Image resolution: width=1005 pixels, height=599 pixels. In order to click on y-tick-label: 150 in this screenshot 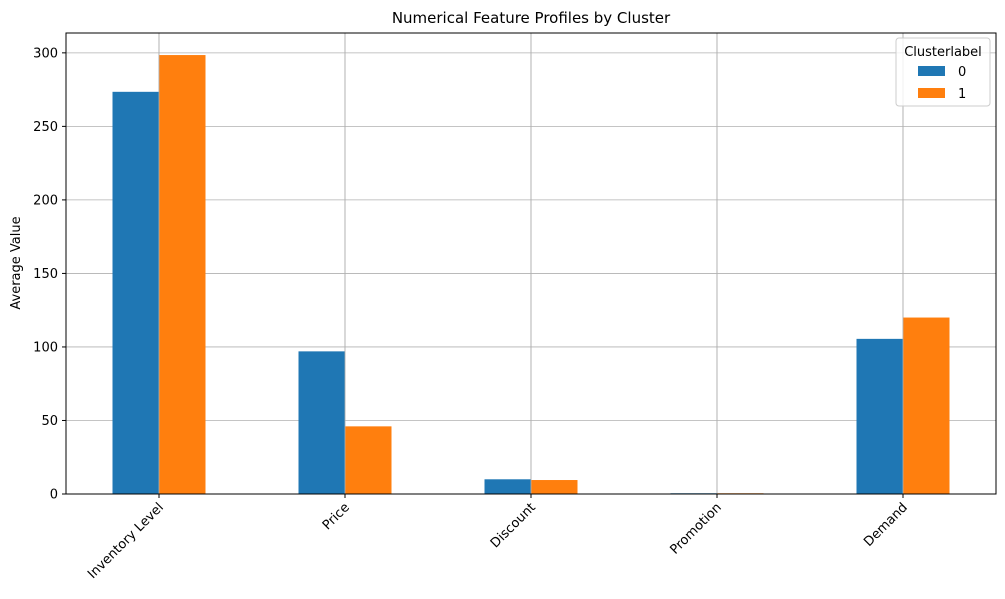, I will do `click(45, 274)`.